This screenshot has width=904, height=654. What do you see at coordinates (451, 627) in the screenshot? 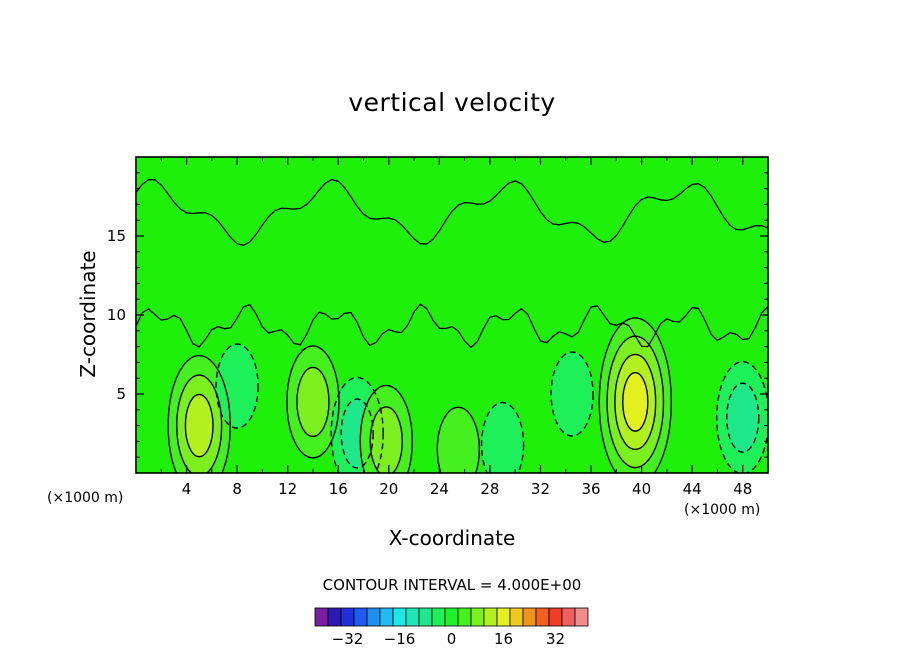
I see `colorbar: −32 −16 0 16 32` at bounding box center [451, 627].